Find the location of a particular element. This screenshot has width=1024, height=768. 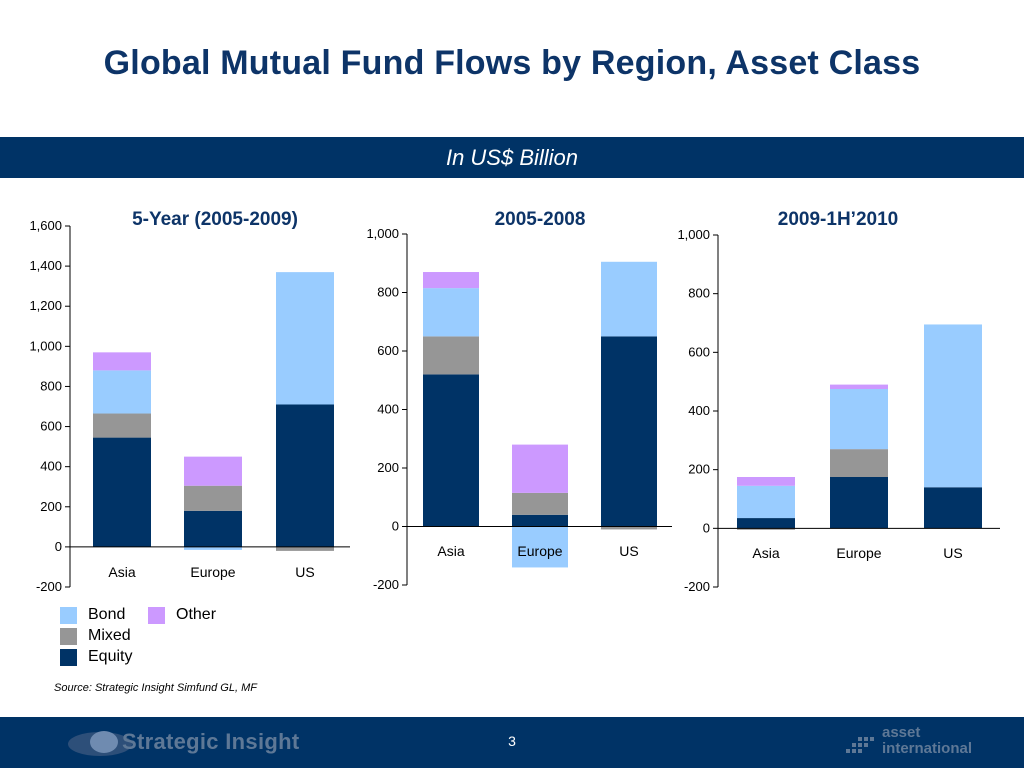

footer-bar: Strategic Insight asset international 3 is located at coordinates (512, 742).